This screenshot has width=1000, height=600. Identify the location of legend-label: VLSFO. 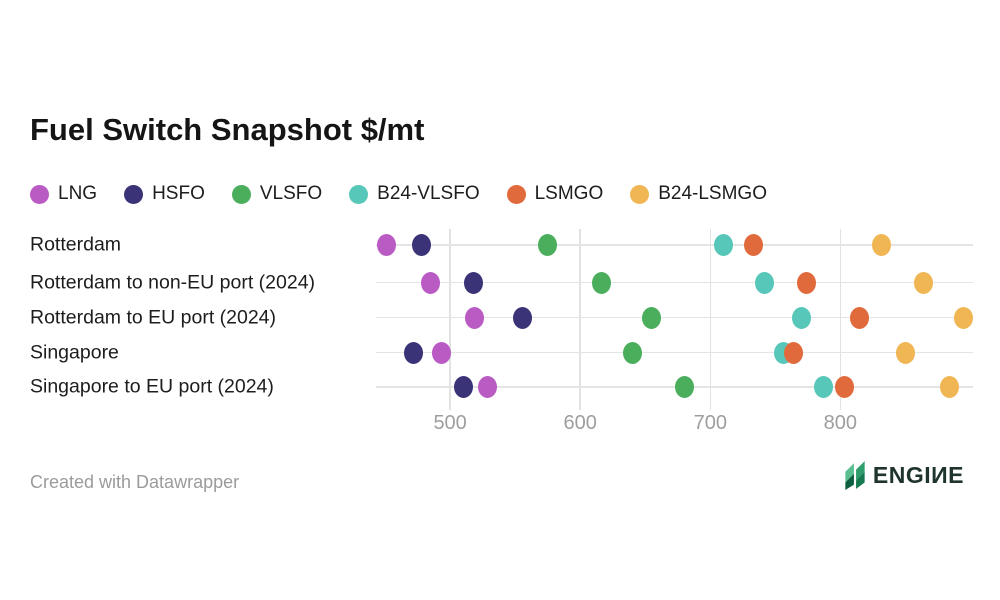
(291, 193).